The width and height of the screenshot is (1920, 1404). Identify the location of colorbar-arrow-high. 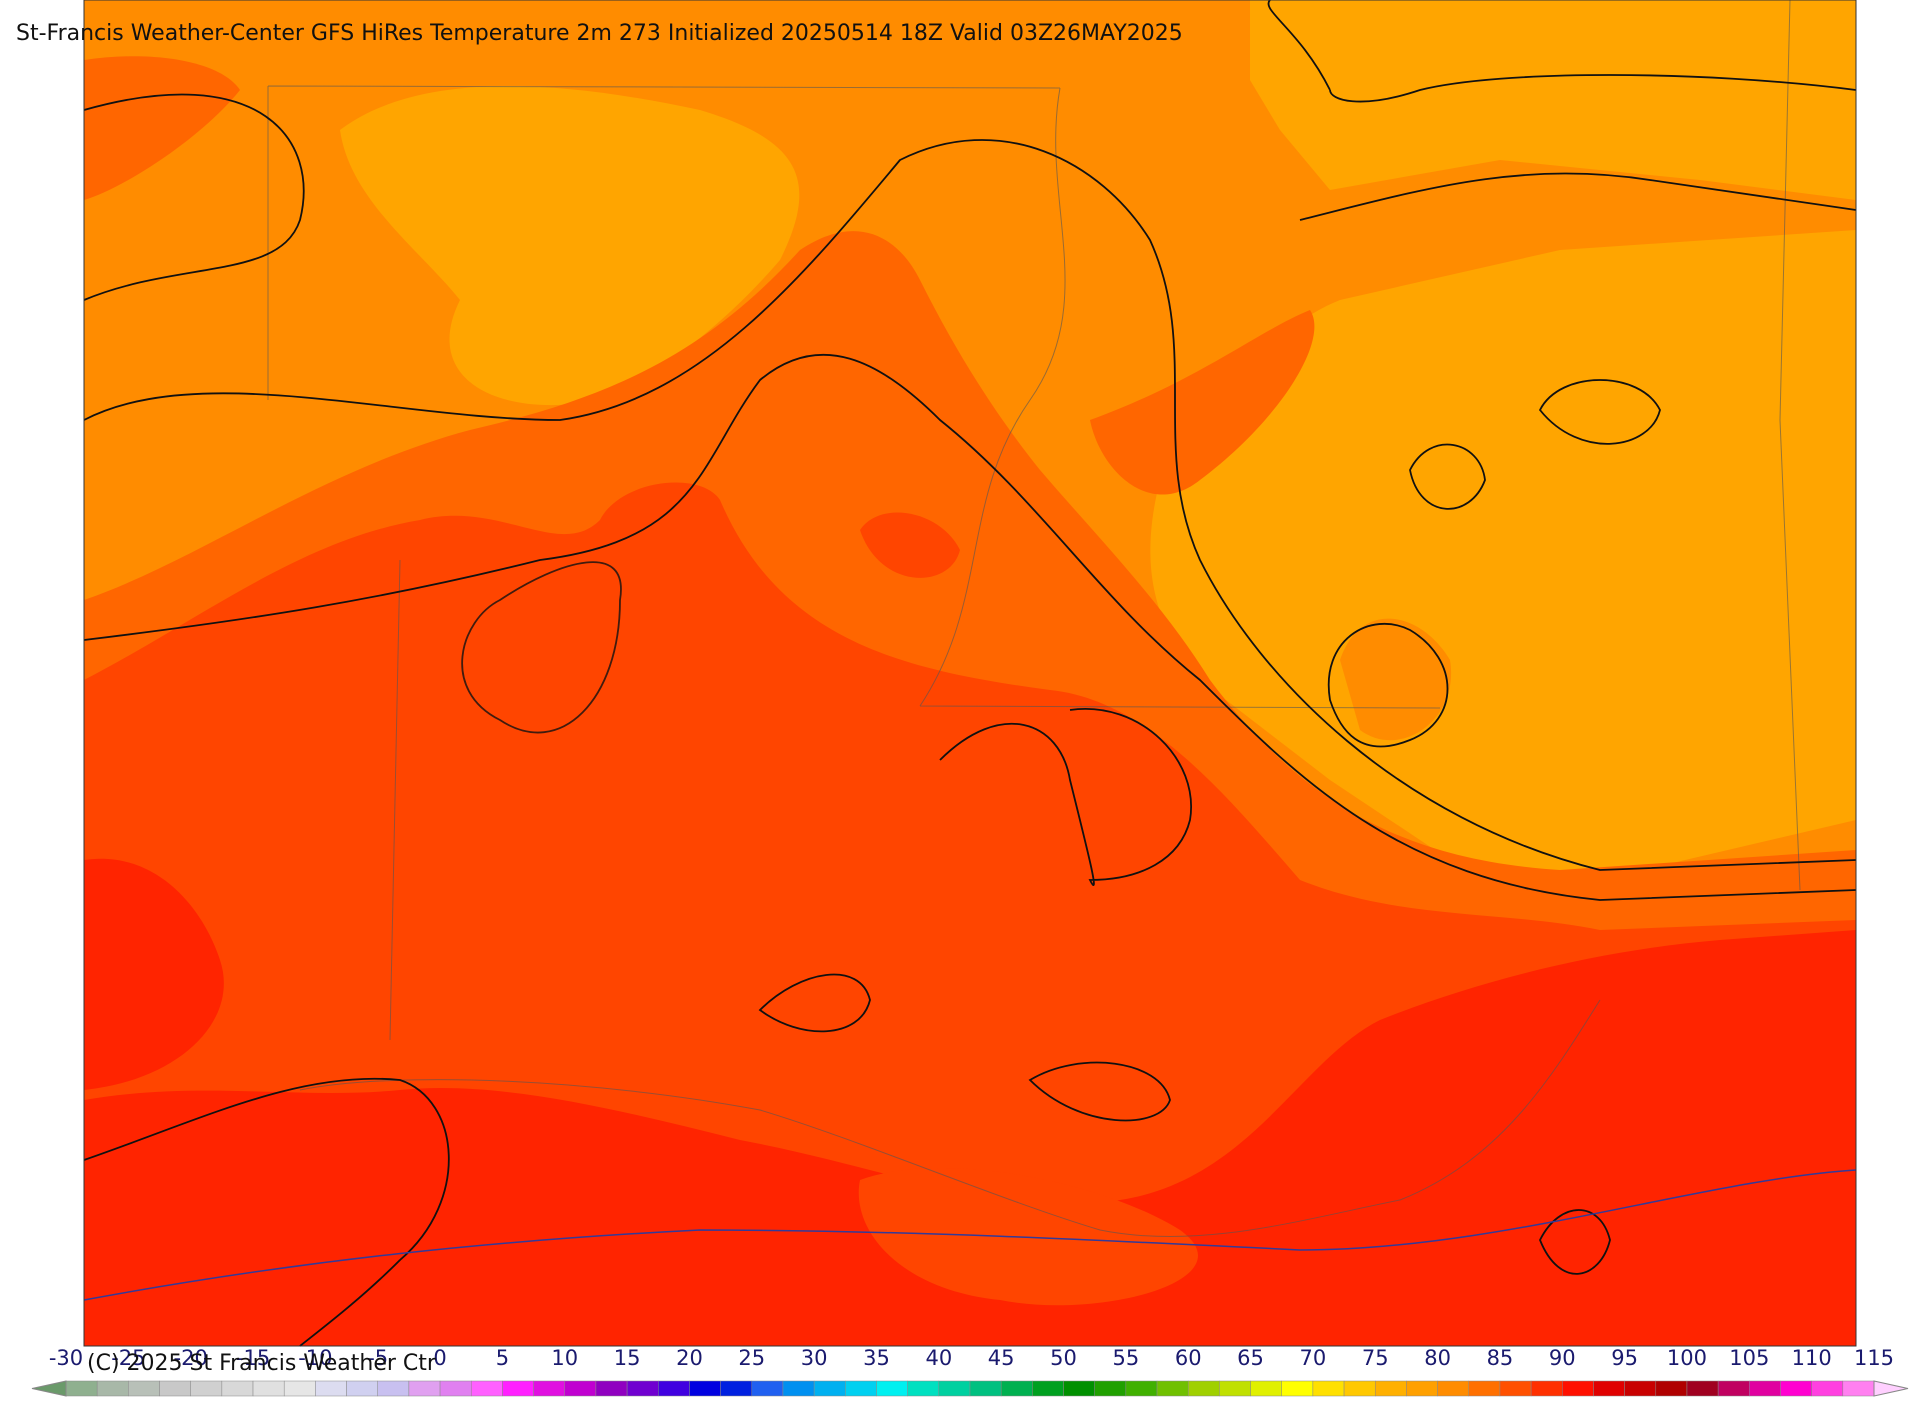
(1891, 1388).